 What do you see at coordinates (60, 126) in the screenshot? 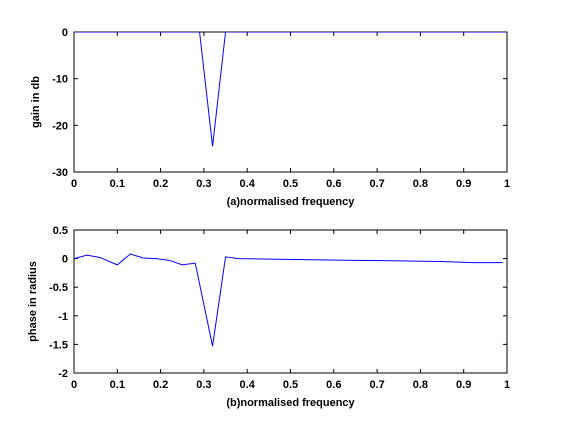
I see `y-tick-label: -20` at bounding box center [60, 126].